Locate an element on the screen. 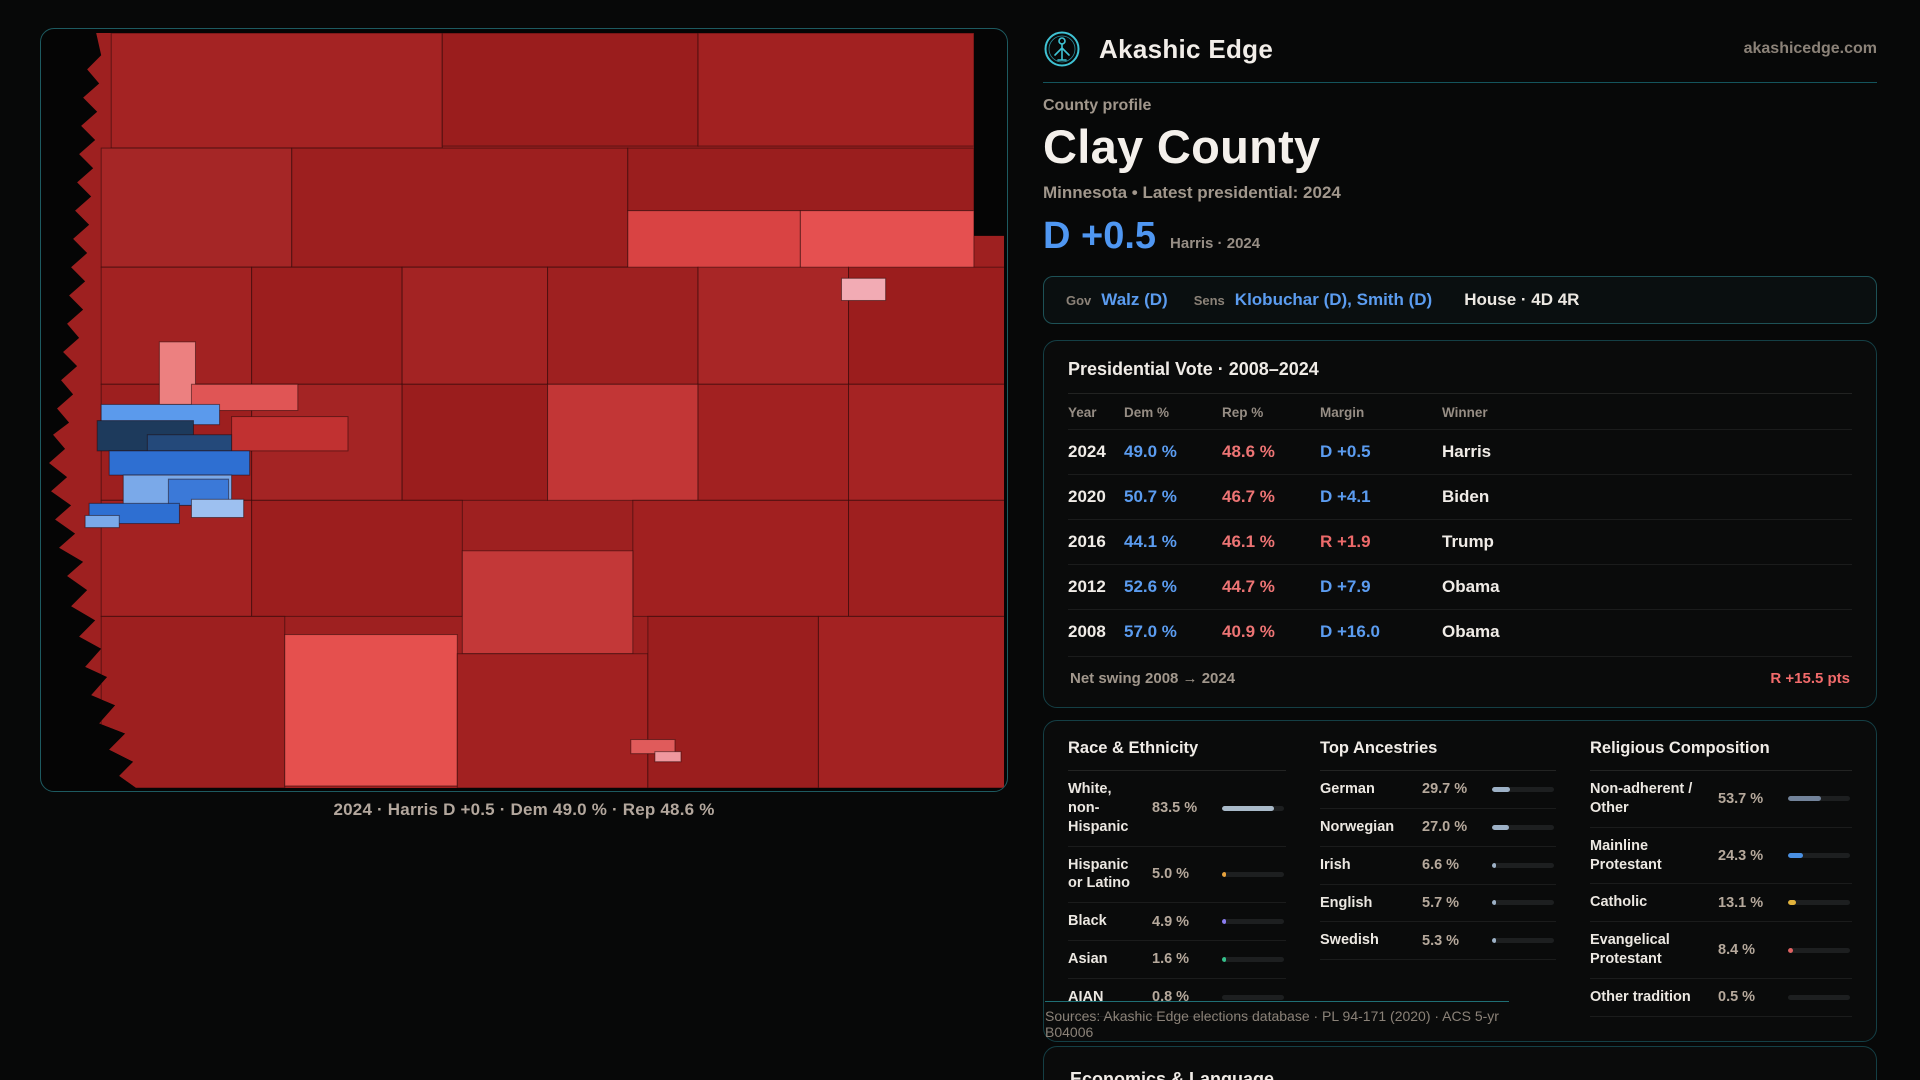  stat-label: Evangelical Protestant is located at coordinates (1630, 950).